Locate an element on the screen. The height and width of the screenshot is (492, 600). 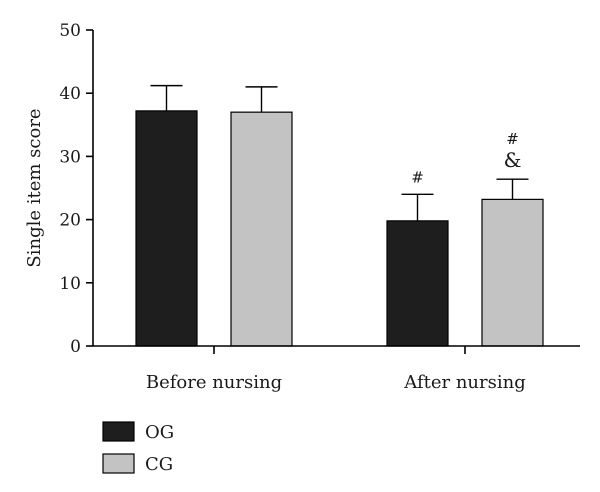
y-tick-label: 30 is located at coordinates (70, 157).